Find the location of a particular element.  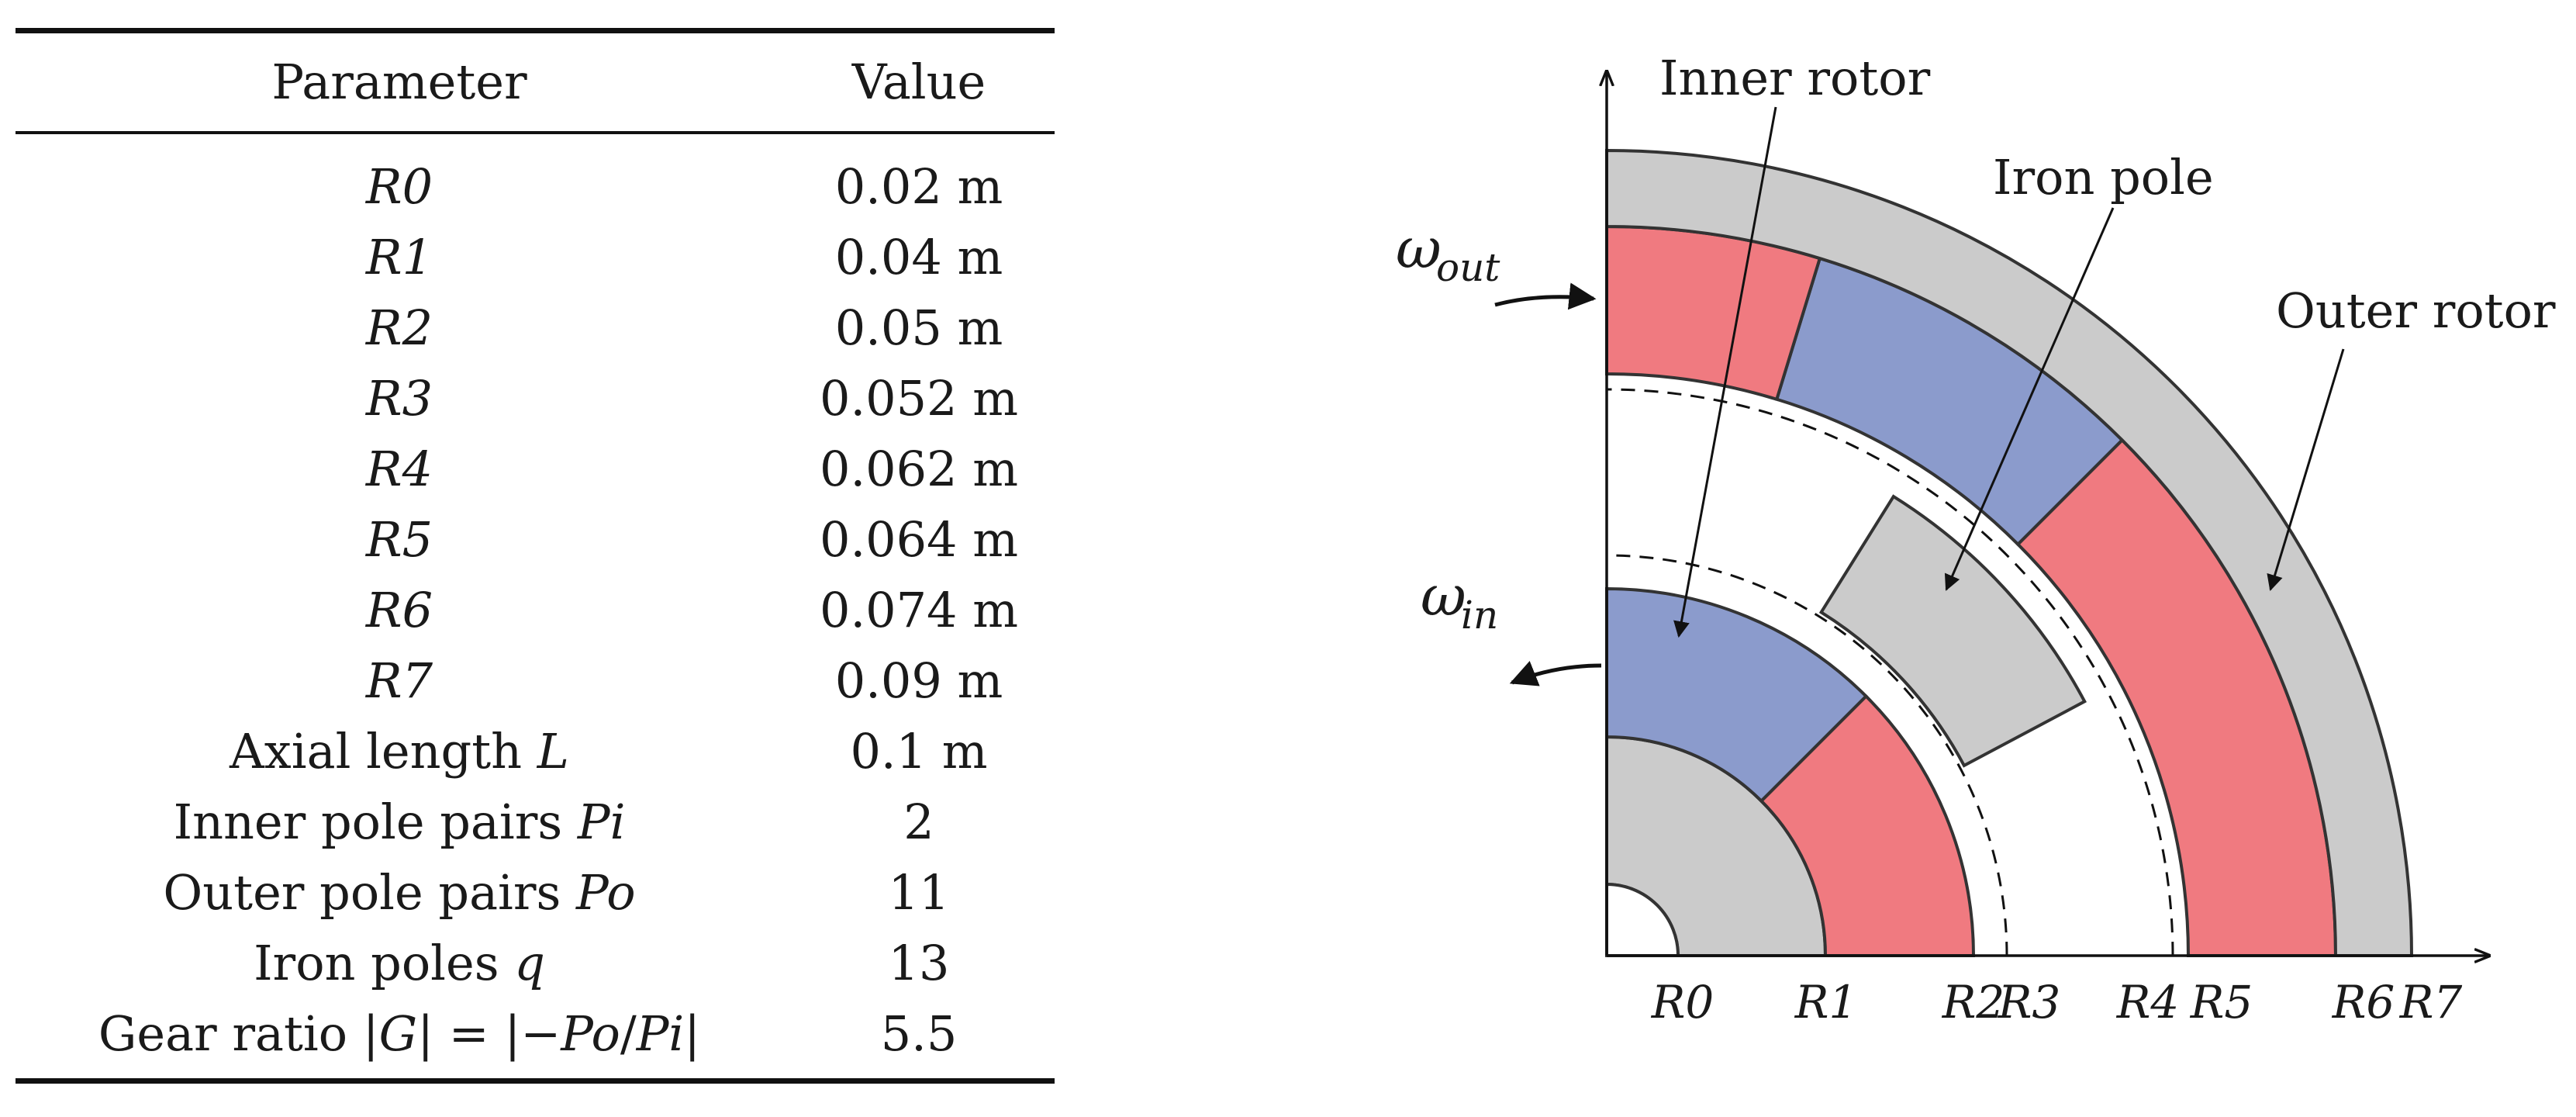

radius-label-r0: R0 is located at coordinates (1682, 1003).